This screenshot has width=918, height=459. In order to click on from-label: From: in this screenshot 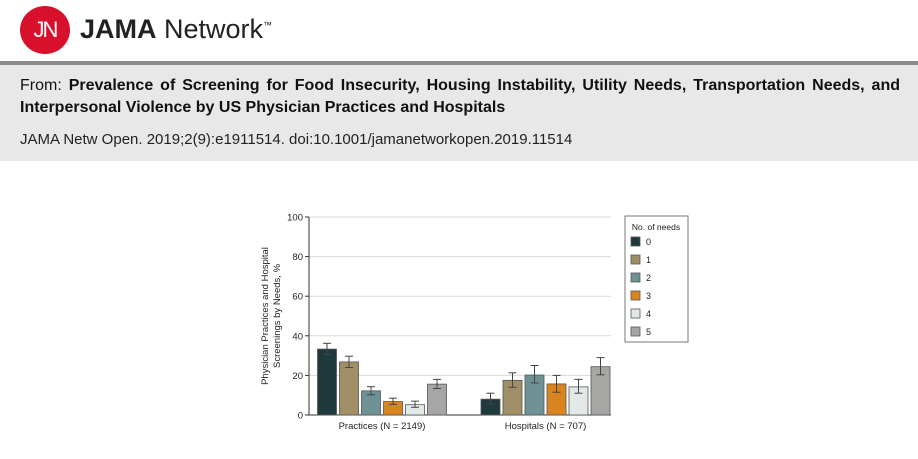, I will do `click(44, 85)`.